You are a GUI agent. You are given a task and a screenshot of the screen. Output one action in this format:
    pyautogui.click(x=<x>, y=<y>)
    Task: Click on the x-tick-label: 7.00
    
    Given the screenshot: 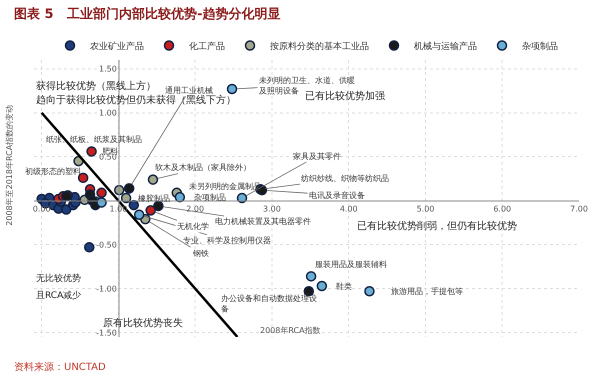 What is the action you would take?
    pyautogui.click(x=579, y=209)
    